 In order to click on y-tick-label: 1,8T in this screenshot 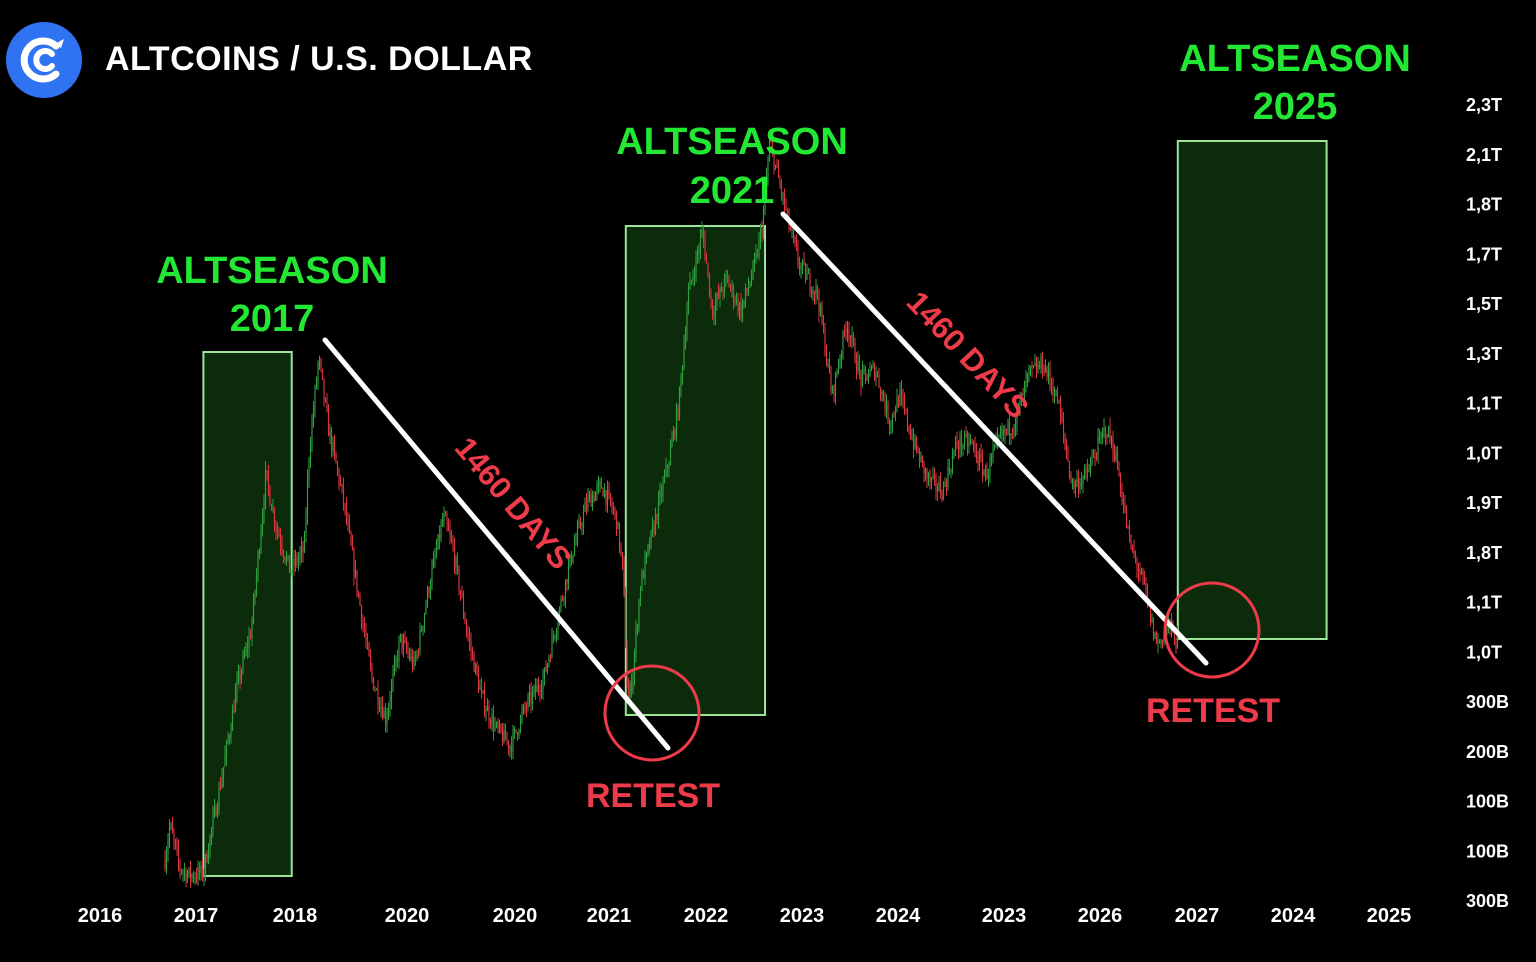, I will do `click(1484, 553)`.